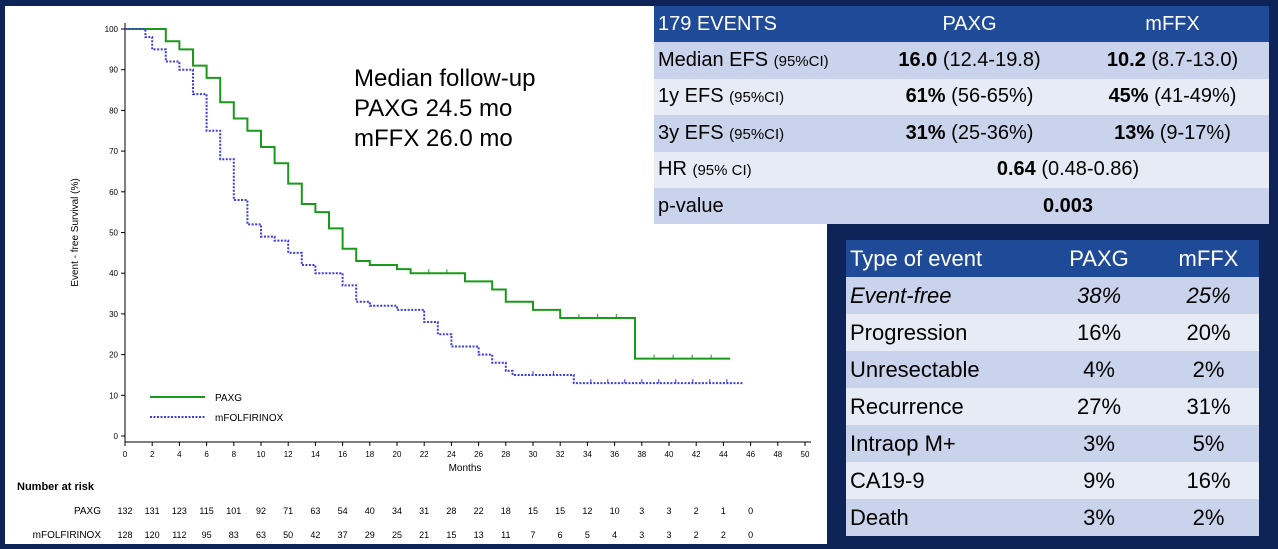  What do you see at coordinates (1097, 480) in the screenshot?
I see `event-paxg: 9%` at bounding box center [1097, 480].